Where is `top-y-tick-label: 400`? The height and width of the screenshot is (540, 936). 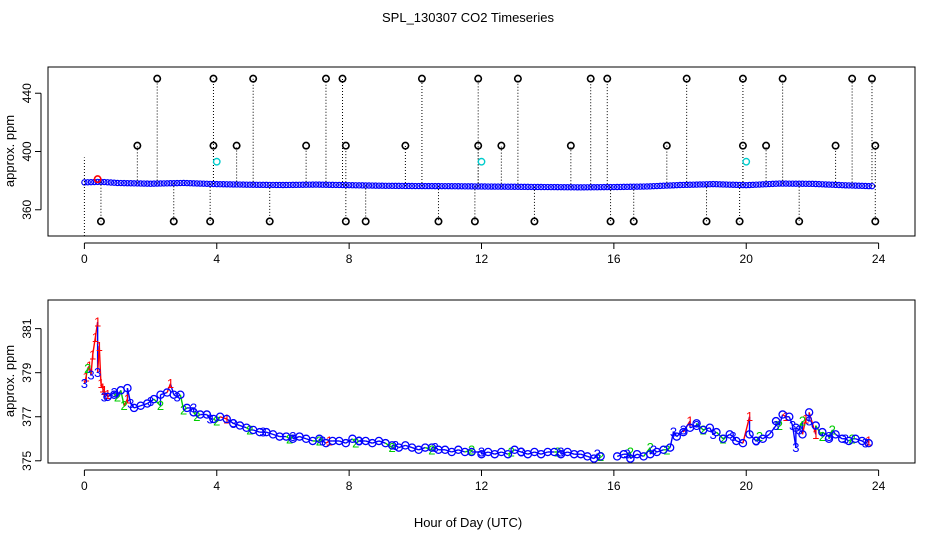 top-y-tick-label: 400 is located at coordinates (27, 151).